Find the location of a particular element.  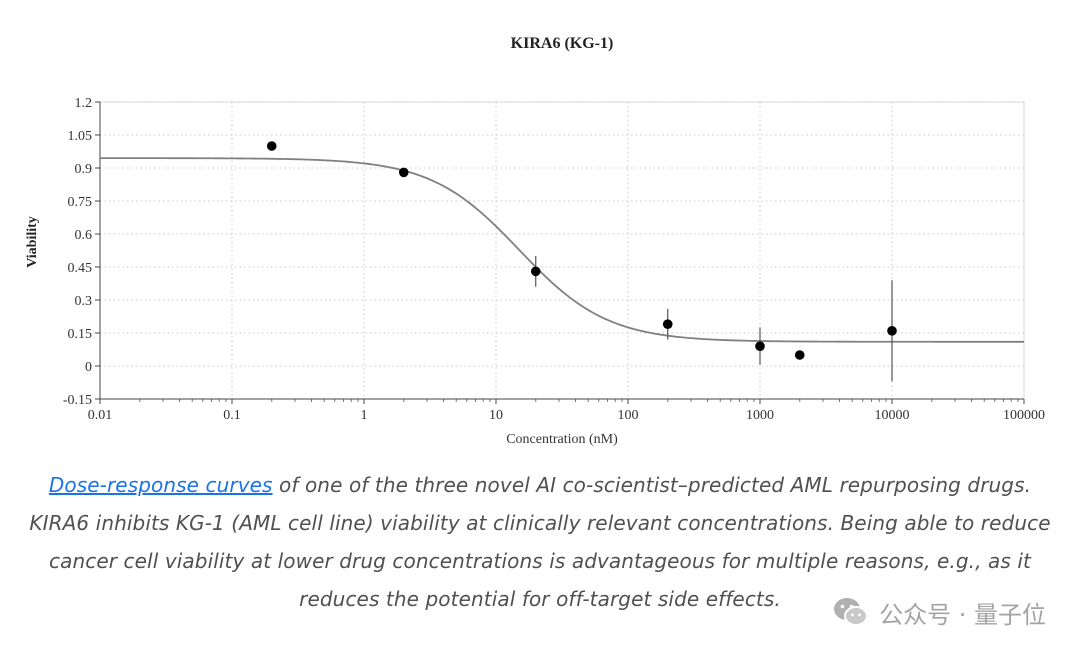

y-tick-label: 1.05 is located at coordinates (80, 136).